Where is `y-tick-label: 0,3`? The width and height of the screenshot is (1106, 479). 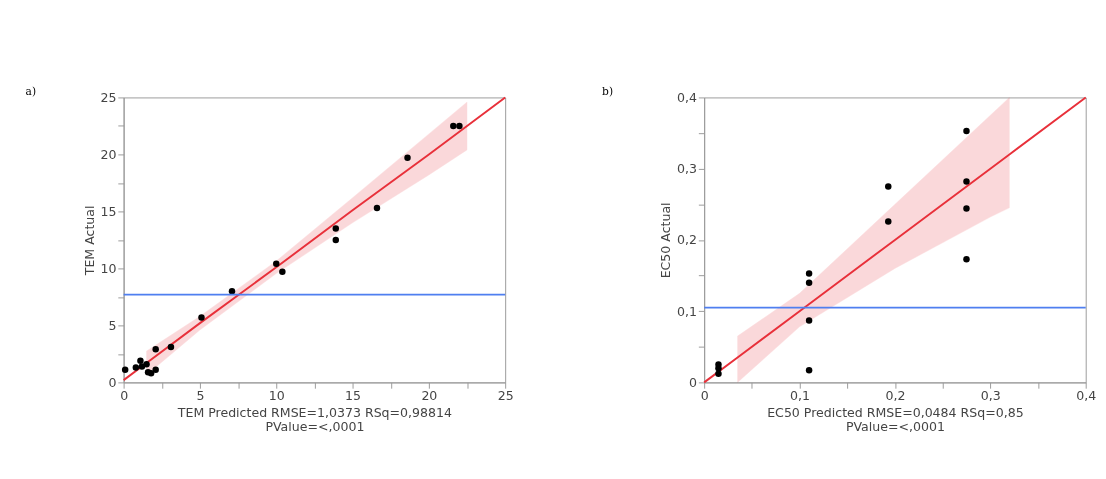 y-tick-label: 0,3 is located at coordinates (686, 169).